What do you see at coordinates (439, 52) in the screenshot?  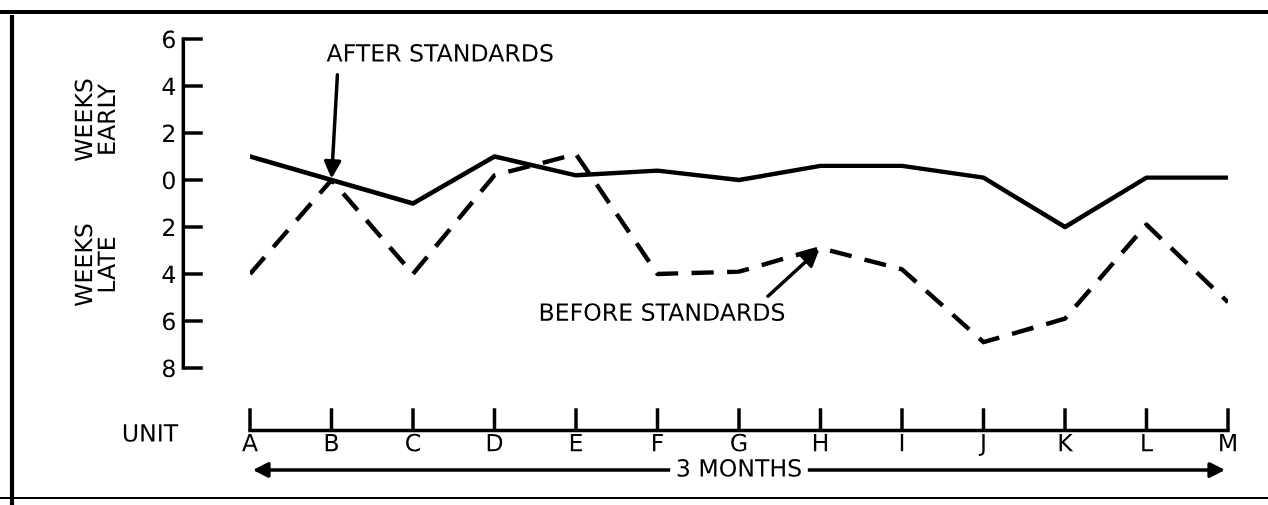 I see `annotation: AFTER STANDARDS` at bounding box center [439, 52].